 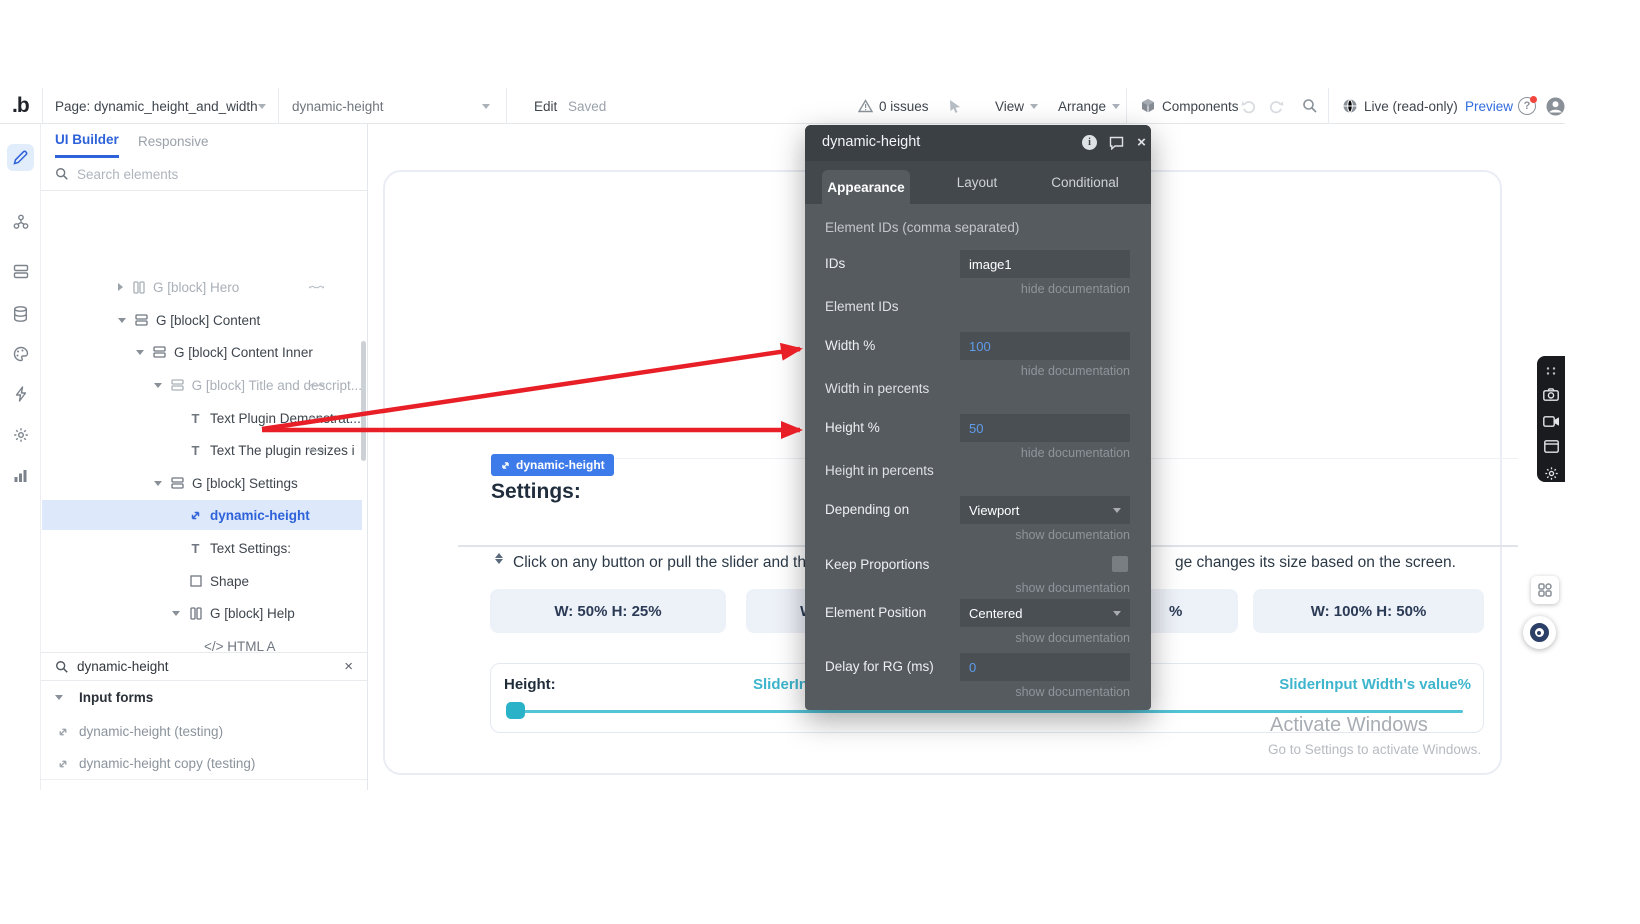 I want to click on components-button: Components, so click(x=1189, y=106).